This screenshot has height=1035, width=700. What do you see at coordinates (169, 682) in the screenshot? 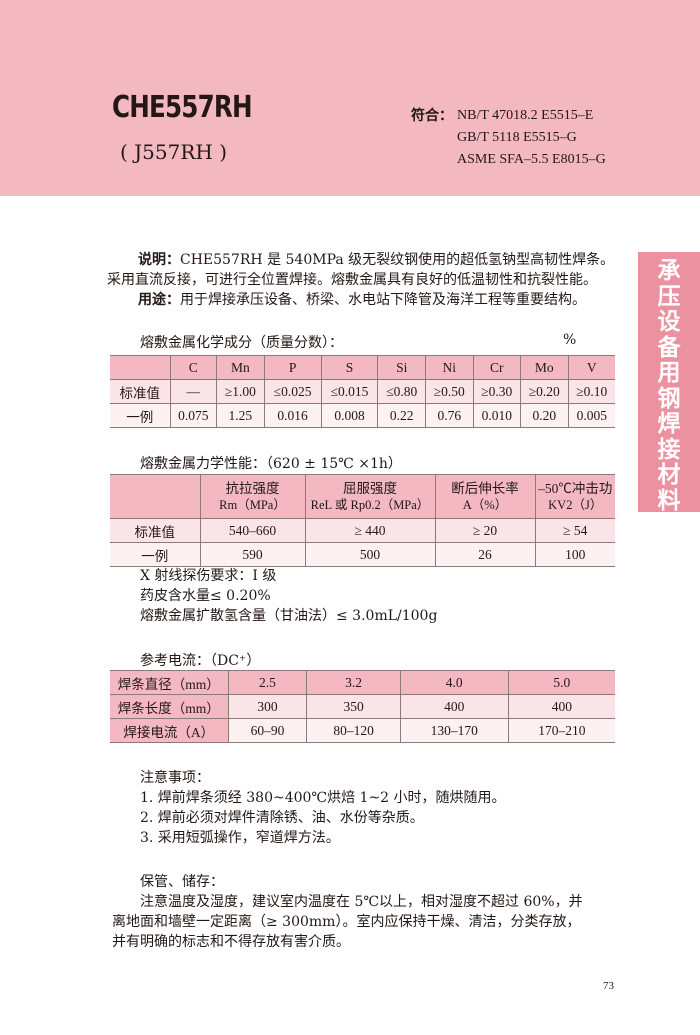
I see `row-label: 焊条直径（mm）` at bounding box center [169, 682].